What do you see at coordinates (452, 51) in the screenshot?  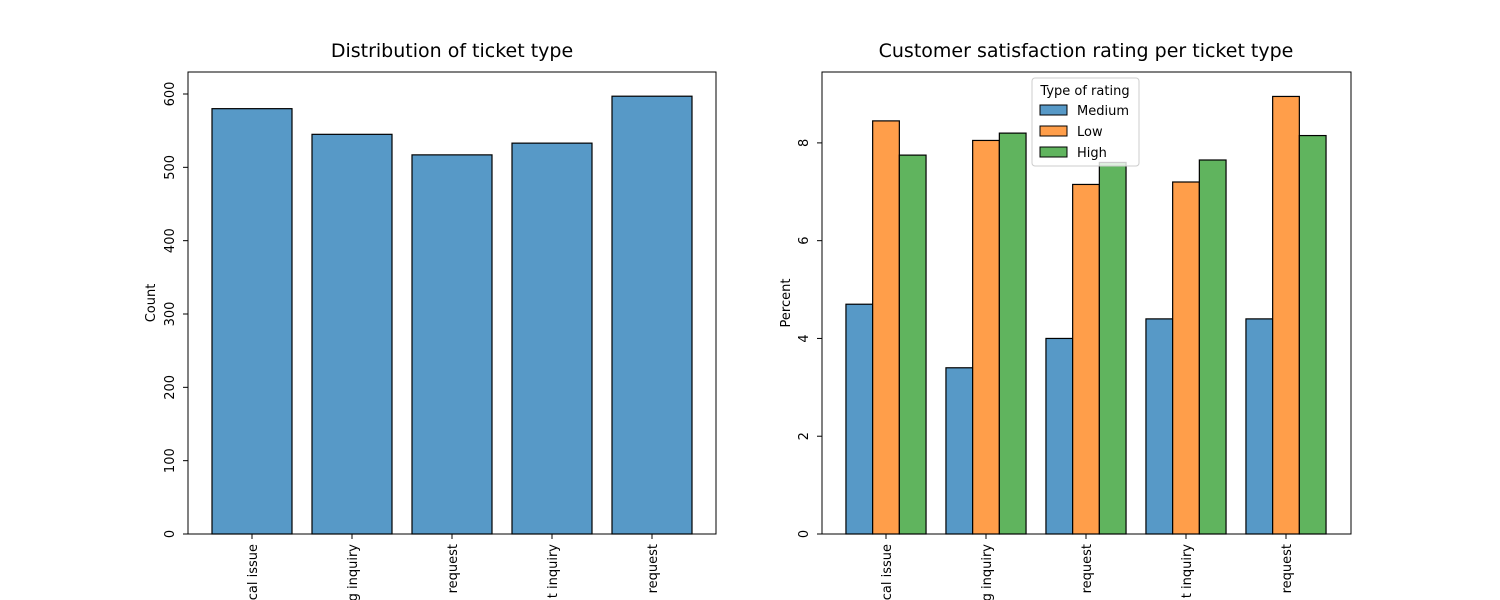 I see `chart-title: Distribution of ticket type` at bounding box center [452, 51].